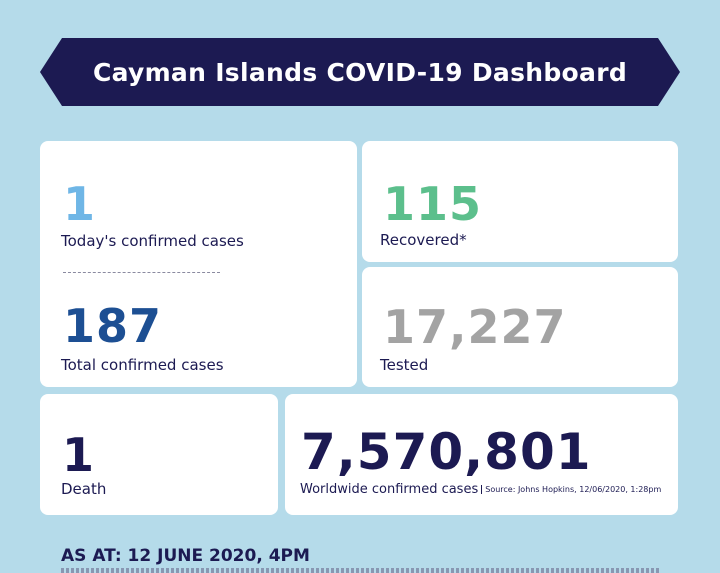  I want to click on tested-card: 17,227 Tested, so click(520, 327).